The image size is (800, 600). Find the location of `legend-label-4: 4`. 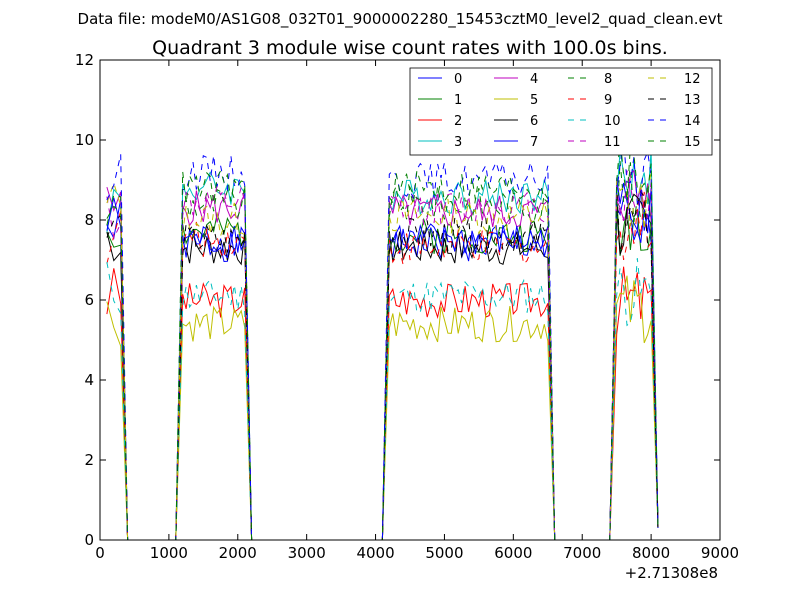

legend-label-4: 4 is located at coordinates (534, 79).